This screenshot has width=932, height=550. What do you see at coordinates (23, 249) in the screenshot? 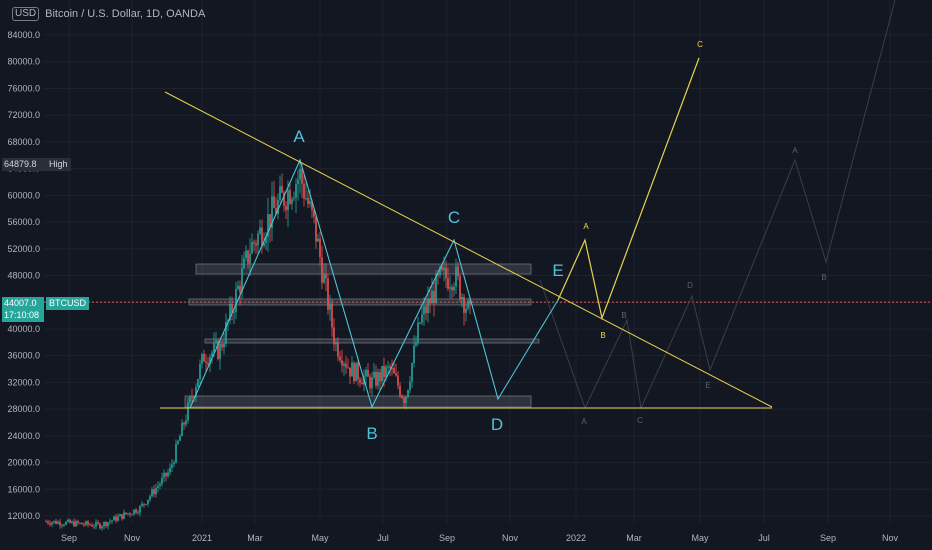
I see `price-tick-label: 52000.0` at bounding box center [23, 249].